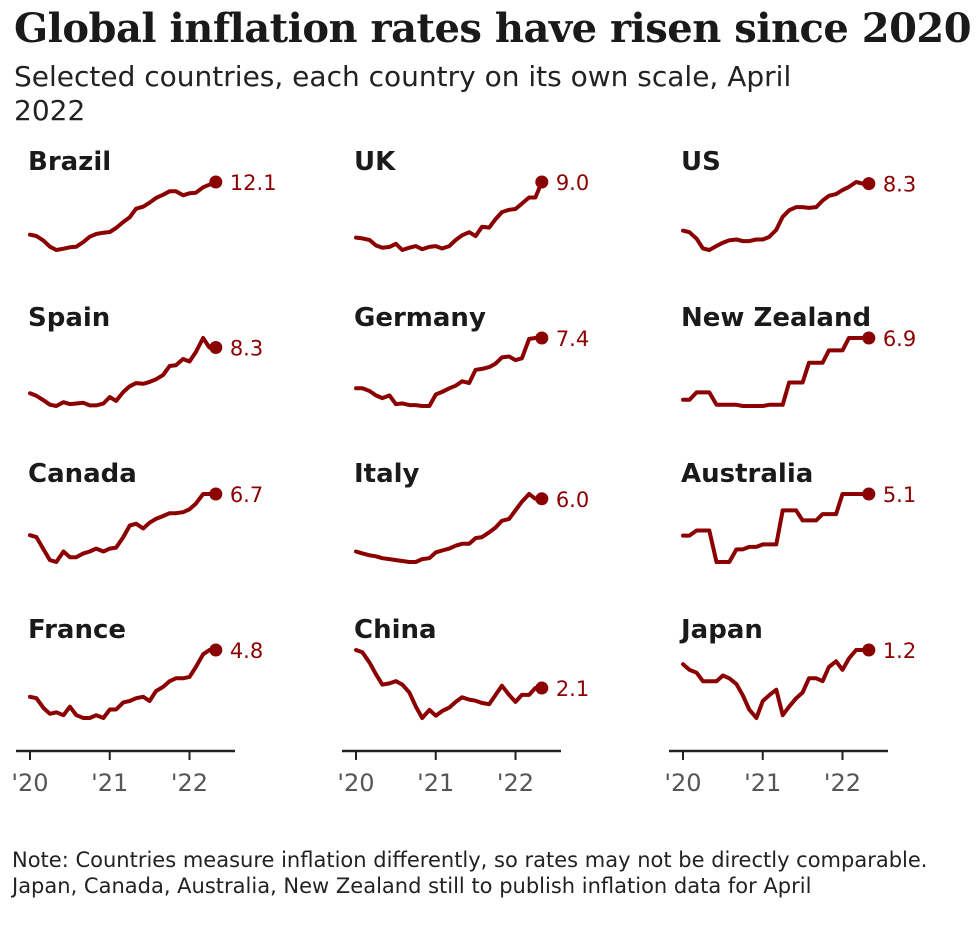 This screenshot has width=976, height=937. I want to click on end-label-us: 8.3, so click(899, 185).